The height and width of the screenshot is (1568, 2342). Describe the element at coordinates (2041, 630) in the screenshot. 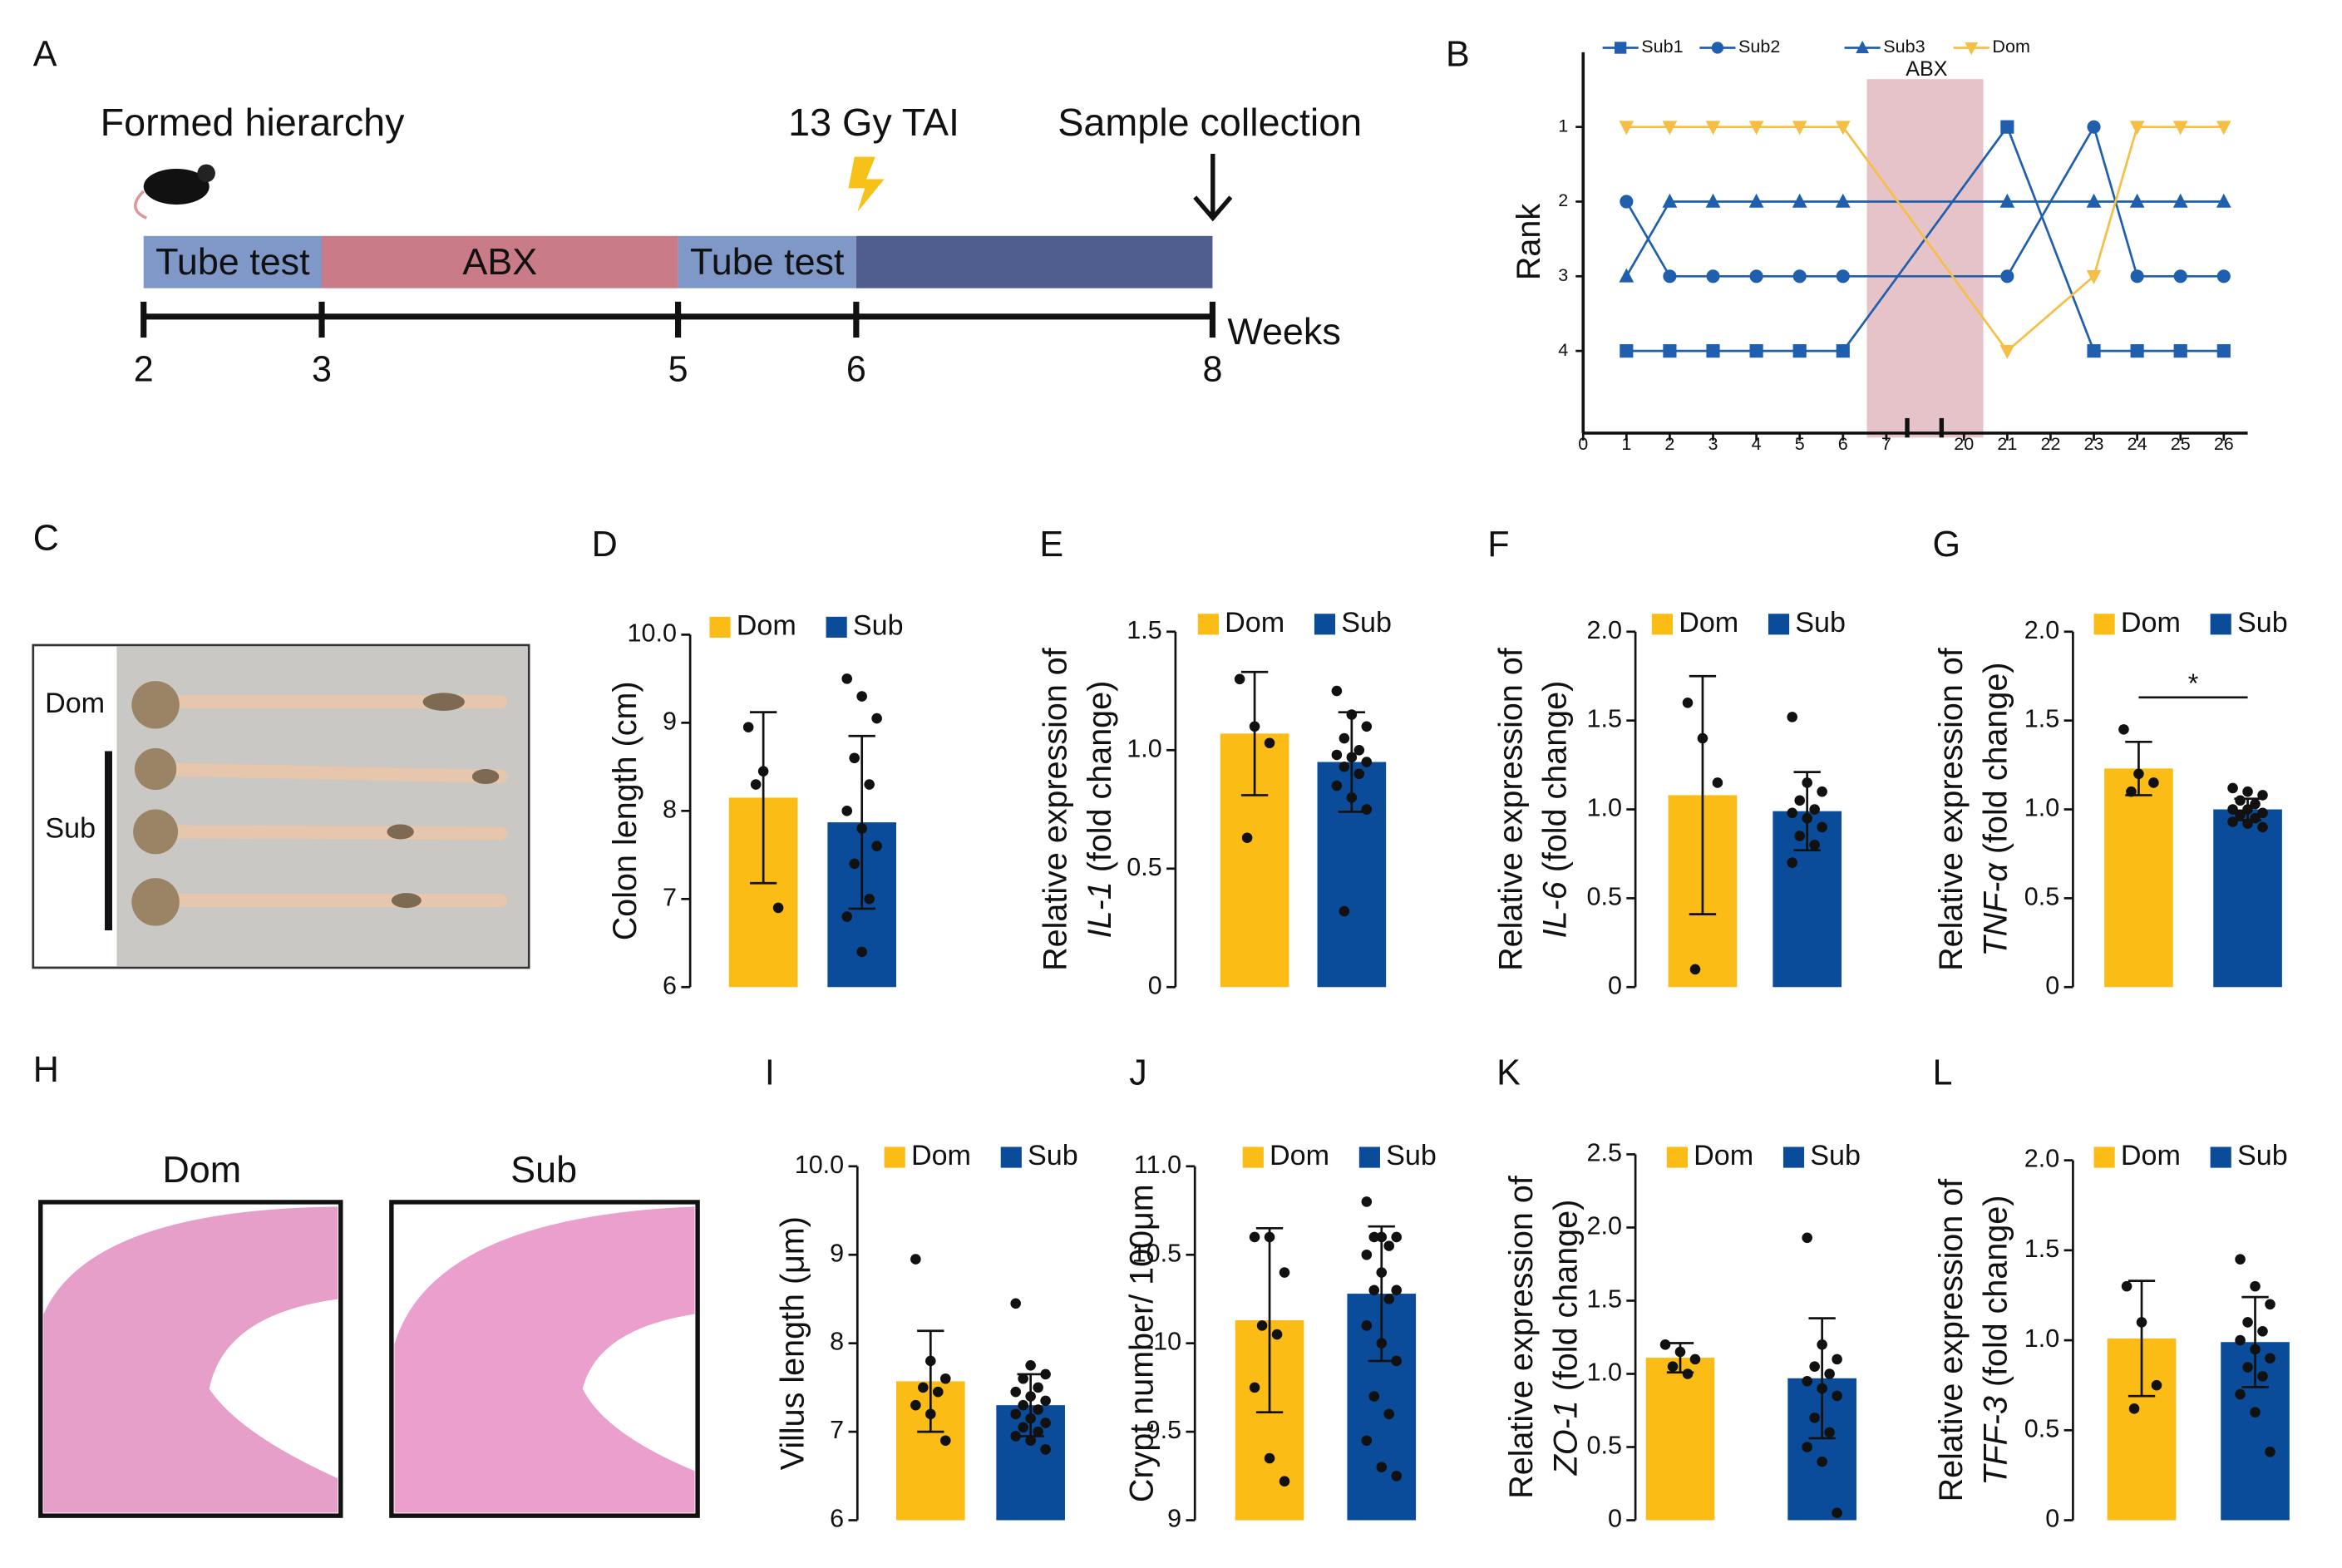

I see `y-tick-label: 2.0` at that location.